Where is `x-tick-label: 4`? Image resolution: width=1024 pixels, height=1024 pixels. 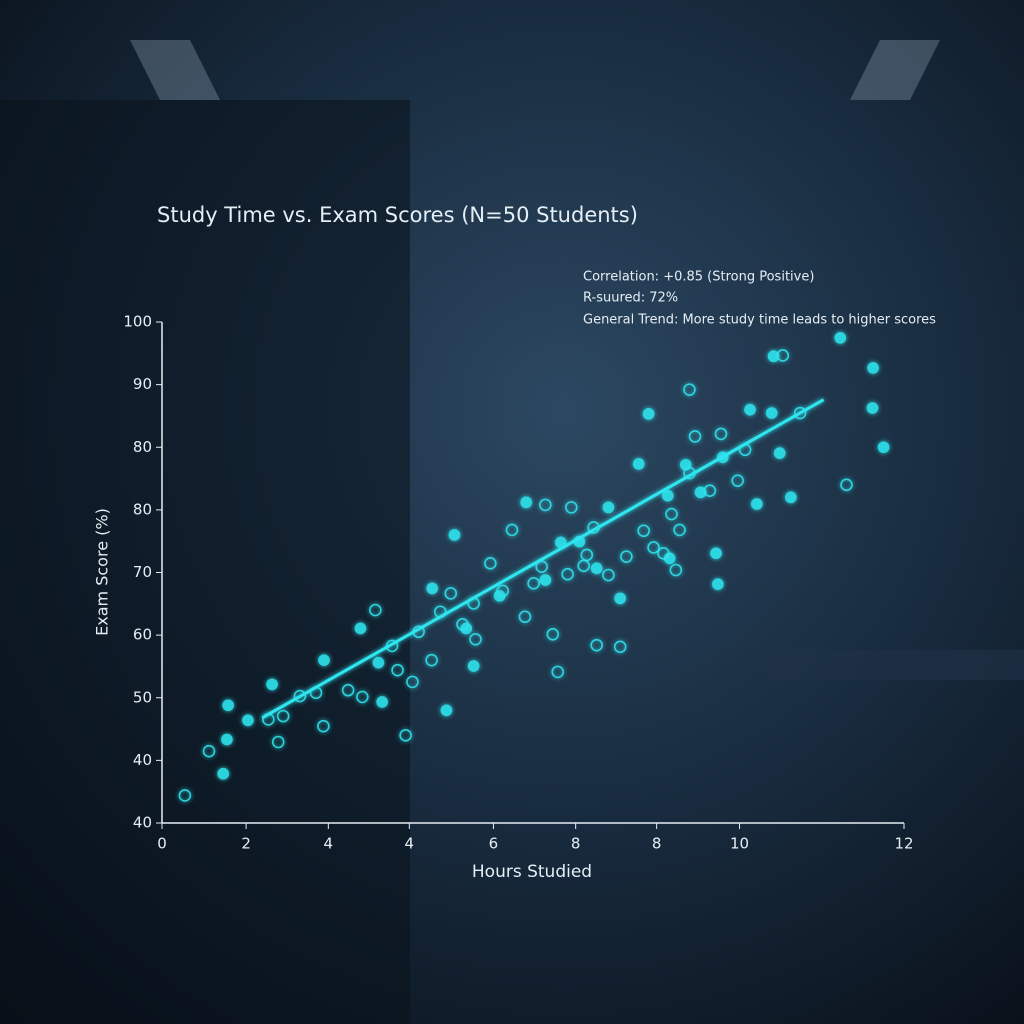
x-tick-label: 4 is located at coordinates (410, 844).